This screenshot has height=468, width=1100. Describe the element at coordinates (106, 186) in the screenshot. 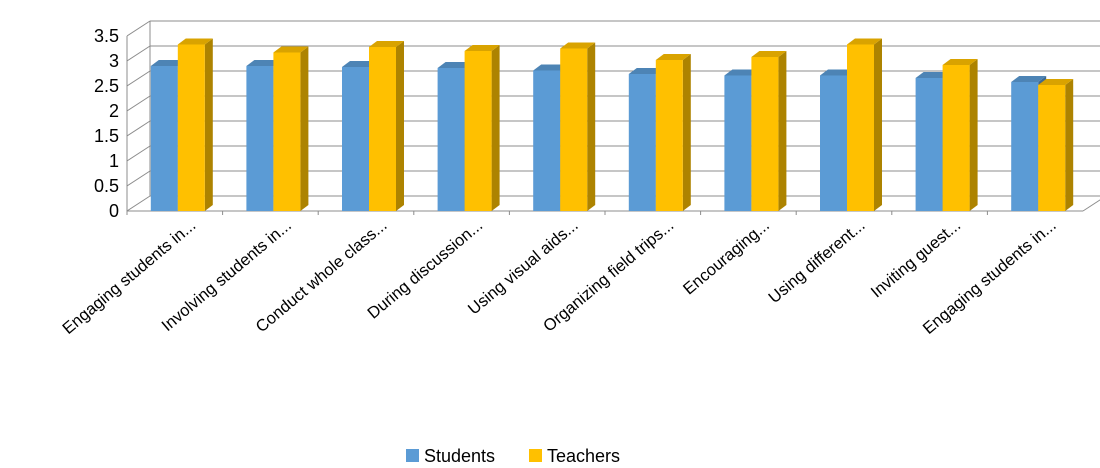

I see `y-tick-label: 0.5` at that location.